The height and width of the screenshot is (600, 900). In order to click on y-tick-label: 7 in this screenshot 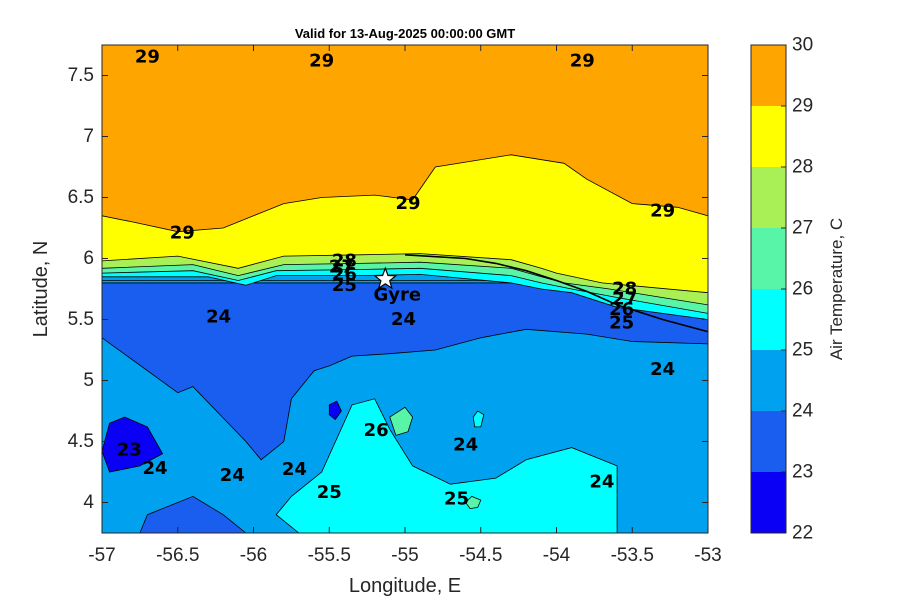, I will do `click(88, 136)`.